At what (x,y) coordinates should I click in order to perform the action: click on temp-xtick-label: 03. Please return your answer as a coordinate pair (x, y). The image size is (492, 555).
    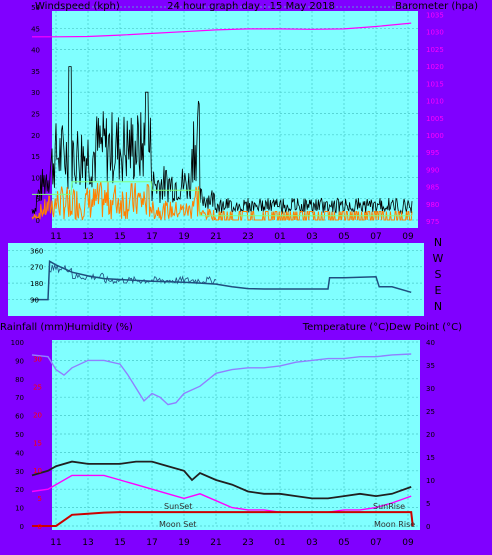
    Looking at the image, I should click on (311, 543).